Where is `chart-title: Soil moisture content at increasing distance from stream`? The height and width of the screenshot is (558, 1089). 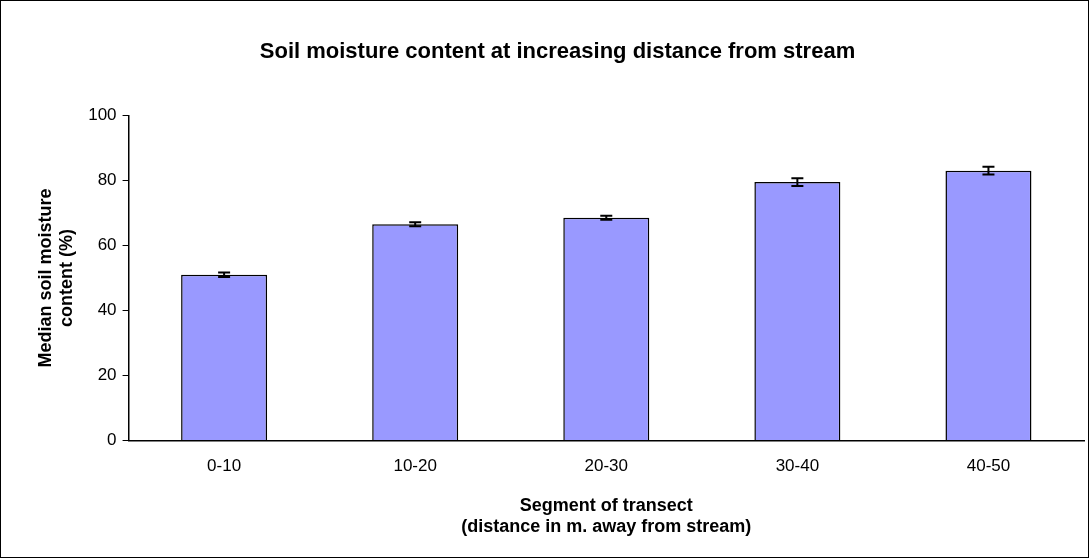
chart-title: Soil moisture content at increasing distance from stream is located at coordinates (557, 51).